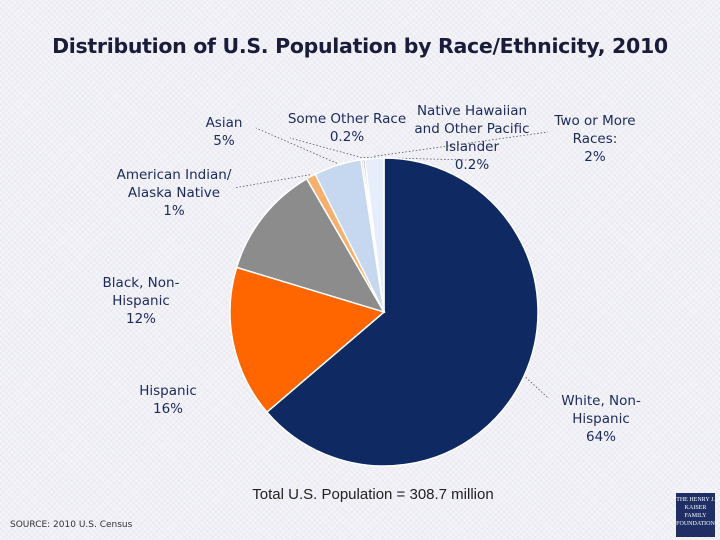  What do you see at coordinates (374, 235) in the screenshot?
I see `pie-slice-two-or-more-races` at bounding box center [374, 235].